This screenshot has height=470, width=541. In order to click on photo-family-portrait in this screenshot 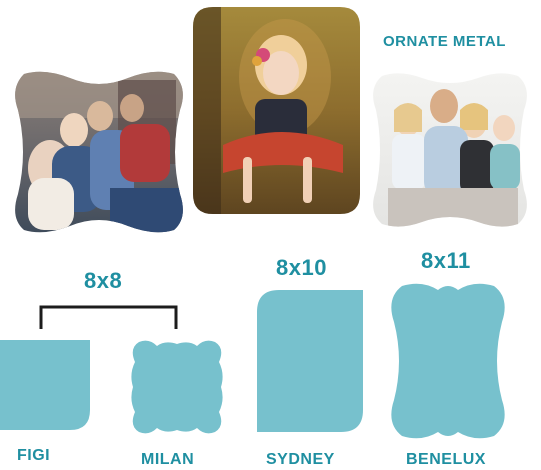, I will do `click(450, 150)`.